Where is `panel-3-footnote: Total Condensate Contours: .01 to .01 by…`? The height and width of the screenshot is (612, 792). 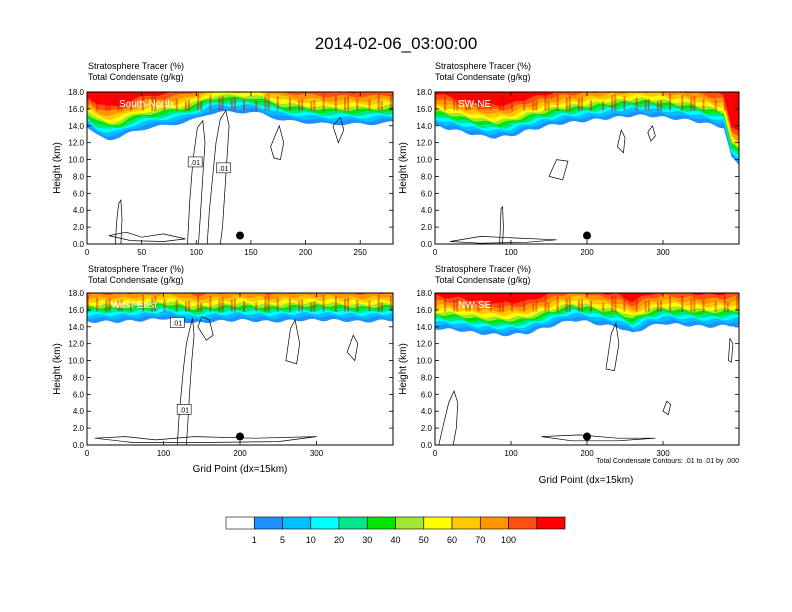 panel-3-footnote: Total Condensate Contours: .01 to .01 by… is located at coordinates (667, 461).